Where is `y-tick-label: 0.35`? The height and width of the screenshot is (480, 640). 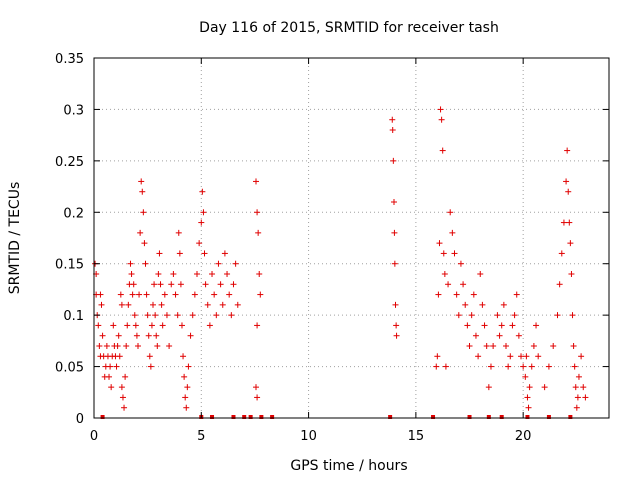 y-tick-label: 0.35 is located at coordinates (69, 59).